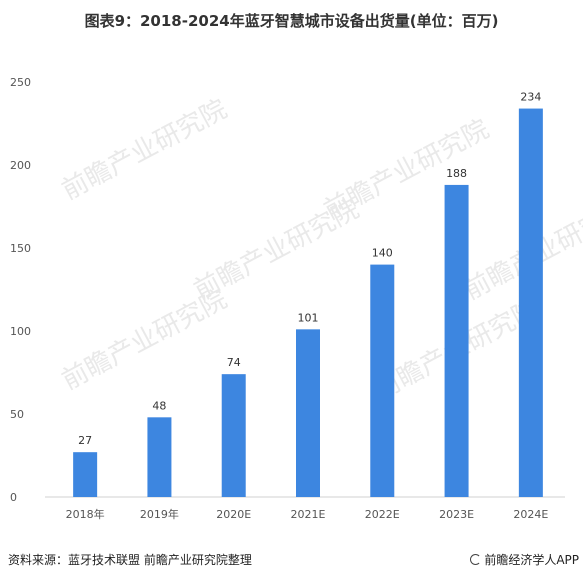 Image resolution: width=583 pixels, height=579 pixels. I want to click on brand-logo-icon, so click(476, 559).